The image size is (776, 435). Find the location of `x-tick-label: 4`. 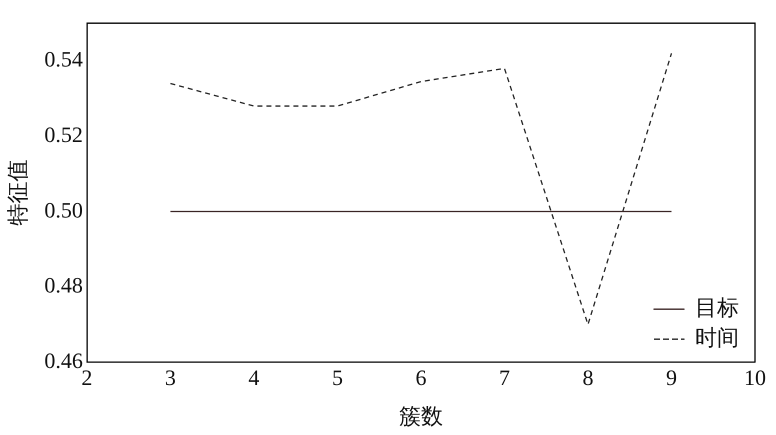

x-tick-label: 4 is located at coordinates (254, 377).